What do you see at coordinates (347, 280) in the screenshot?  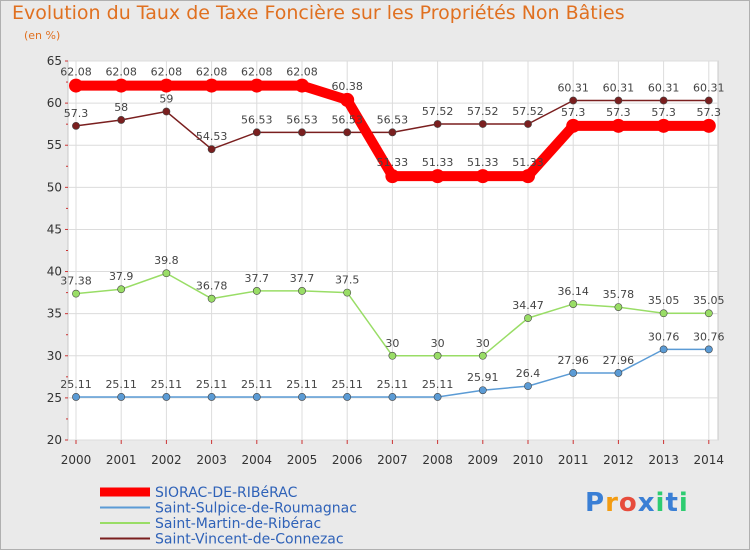 I see `data-label: 37.5` at bounding box center [347, 280].